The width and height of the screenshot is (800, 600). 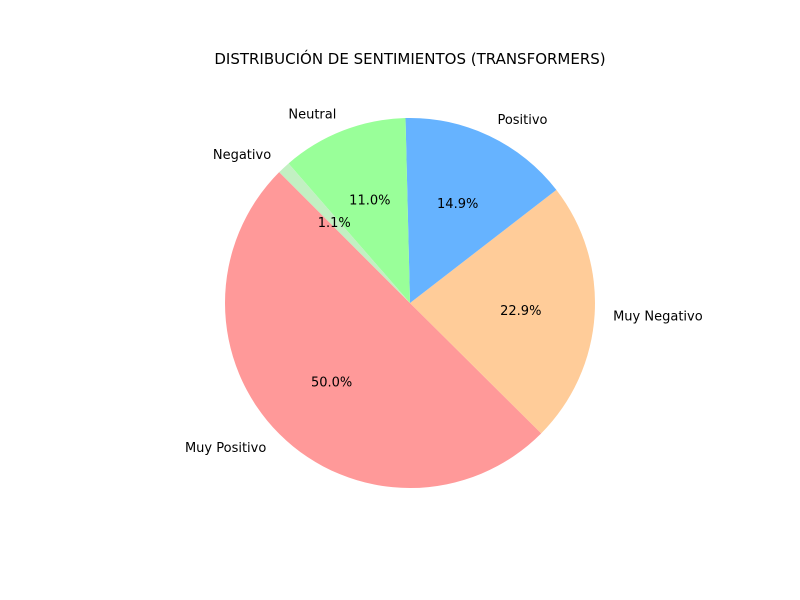 What do you see at coordinates (312, 114) in the screenshot?
I see `slice-label-neutral: Neutral` at bounding box center [312, 114].